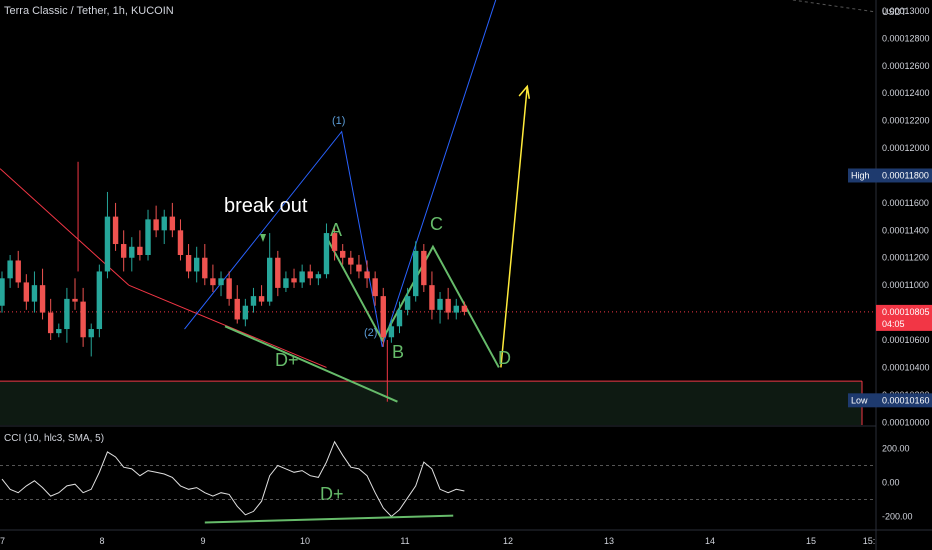  What do you see at coordinates (891, 483) in the screenshot?
I see `cci-tick: 0.00` at bounding box center [891, 483].